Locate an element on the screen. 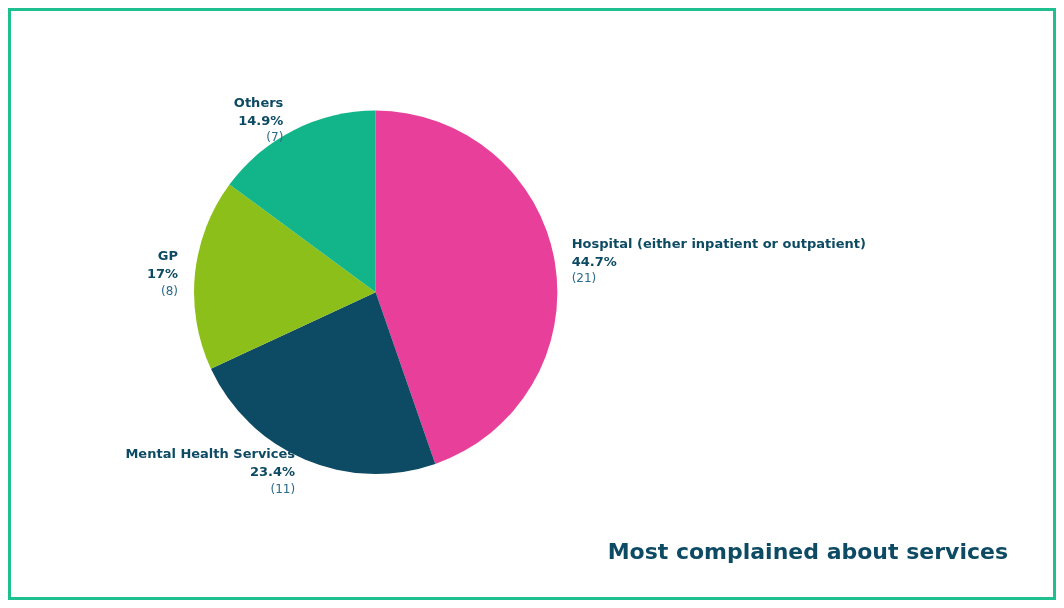 This screenshot has height=608, width=1064. slice-label: GP is located at coordinates (168, 256).